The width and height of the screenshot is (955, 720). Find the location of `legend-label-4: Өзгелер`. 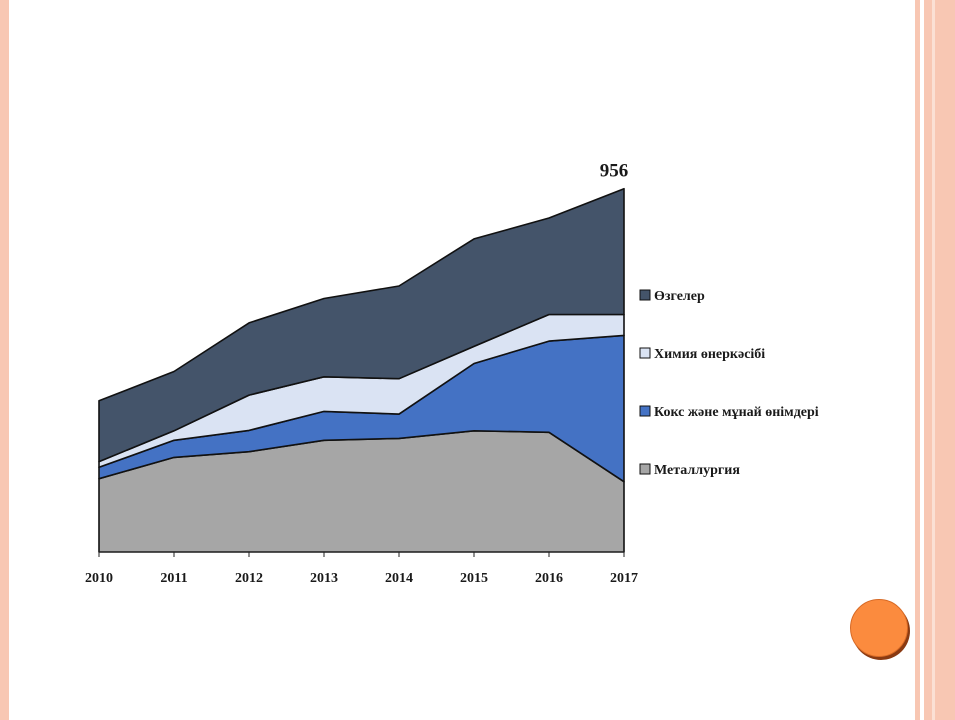

legend-label-4: Өзгелер is located at coordinates (679, 296).